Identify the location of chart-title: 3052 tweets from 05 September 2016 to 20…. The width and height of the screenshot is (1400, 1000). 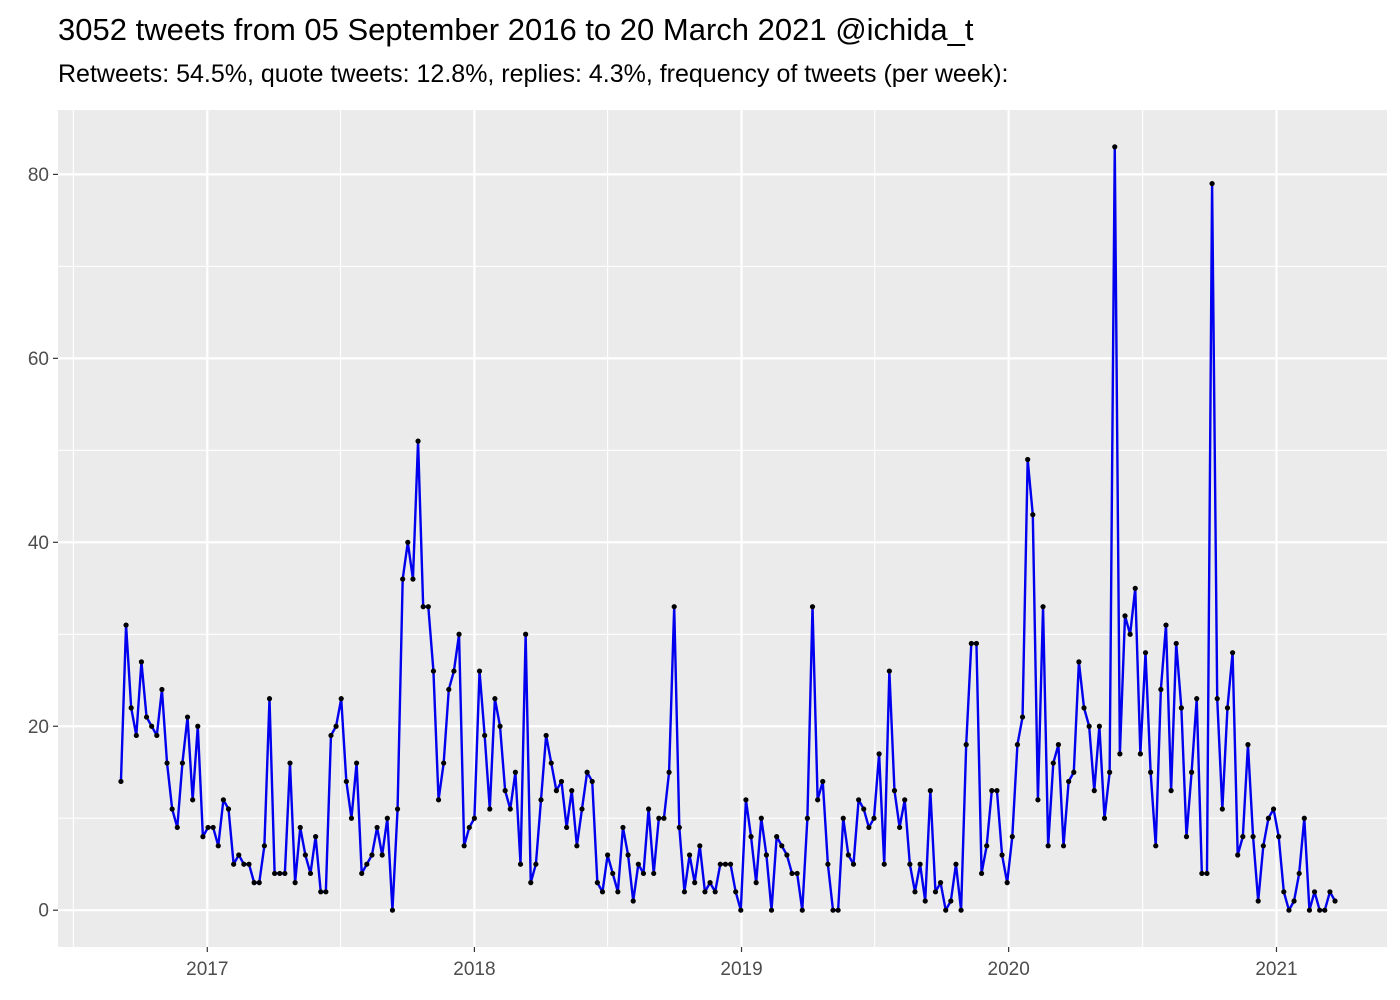
(516, 29).